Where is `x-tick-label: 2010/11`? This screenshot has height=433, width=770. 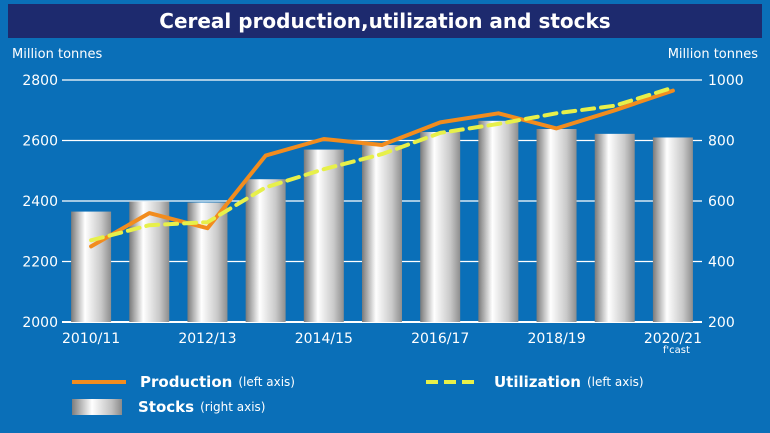 x-tick-label: 2010/11 is located at coordinates (91, 339).